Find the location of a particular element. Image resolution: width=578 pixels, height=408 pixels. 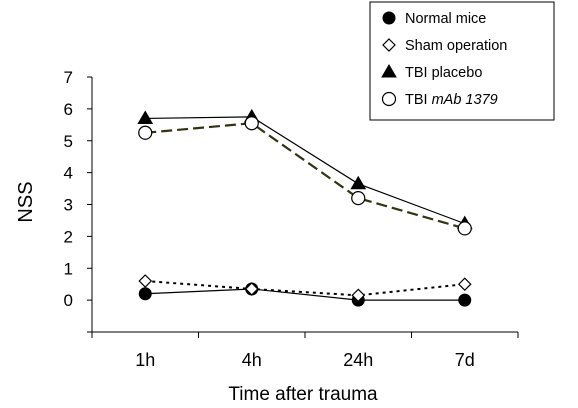

x-tick-label: 24h is located at coordinates (358, 360).